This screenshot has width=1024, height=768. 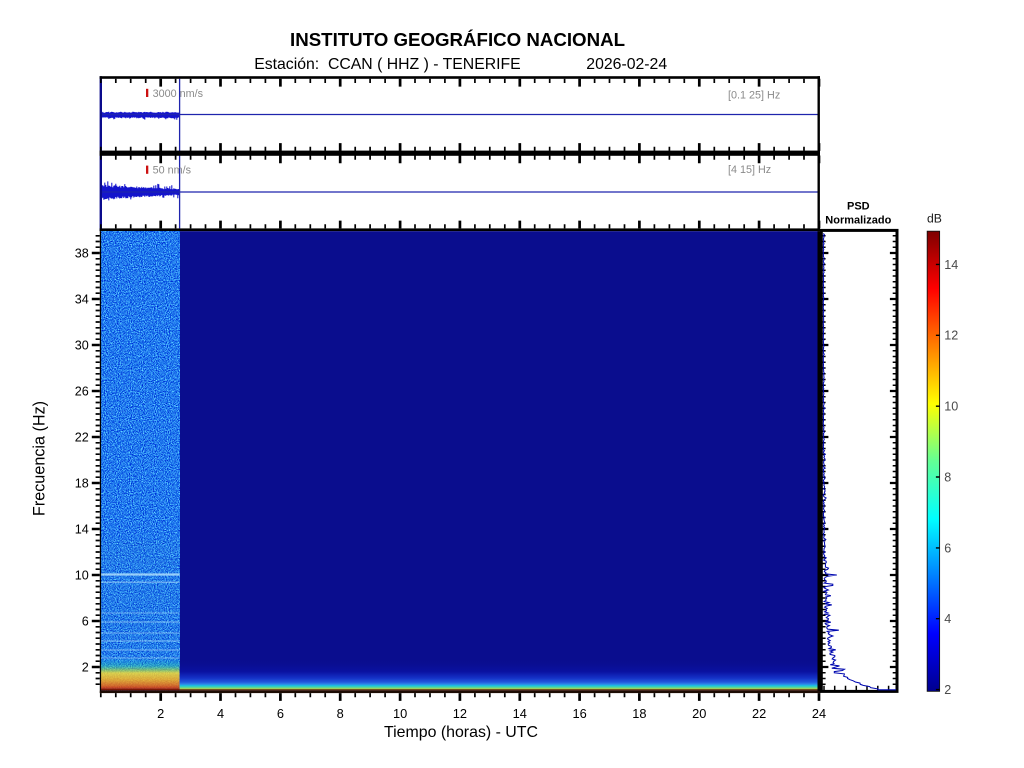 I want to click on svg-text: [0.1 25] Hz, so click(x=754, y=96).